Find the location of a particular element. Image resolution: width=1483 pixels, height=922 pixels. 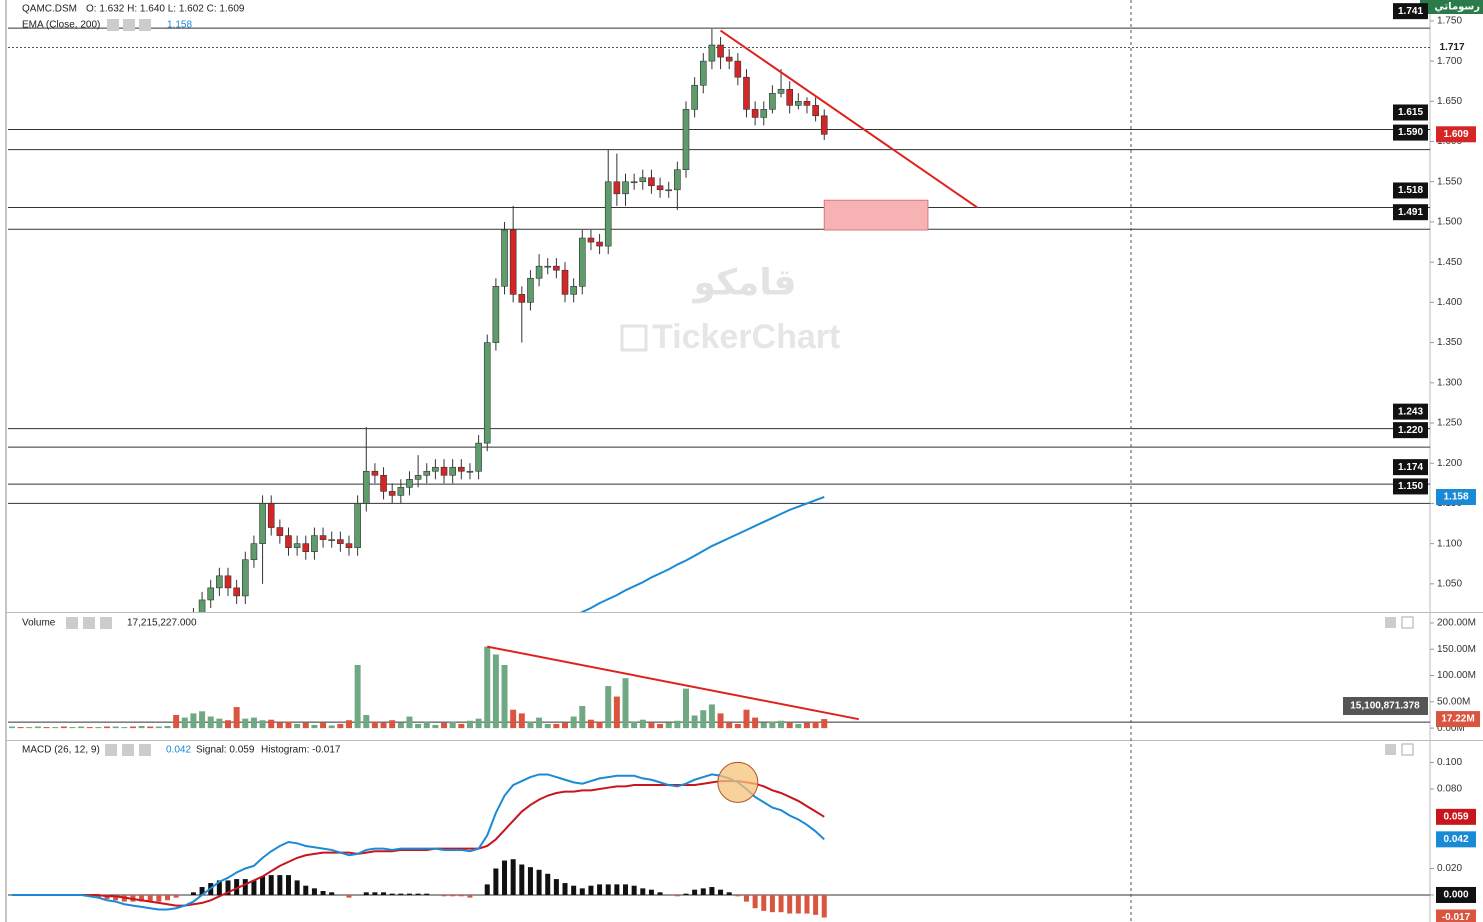

level-label: 1.590 is located at coordinates (1410, 132).